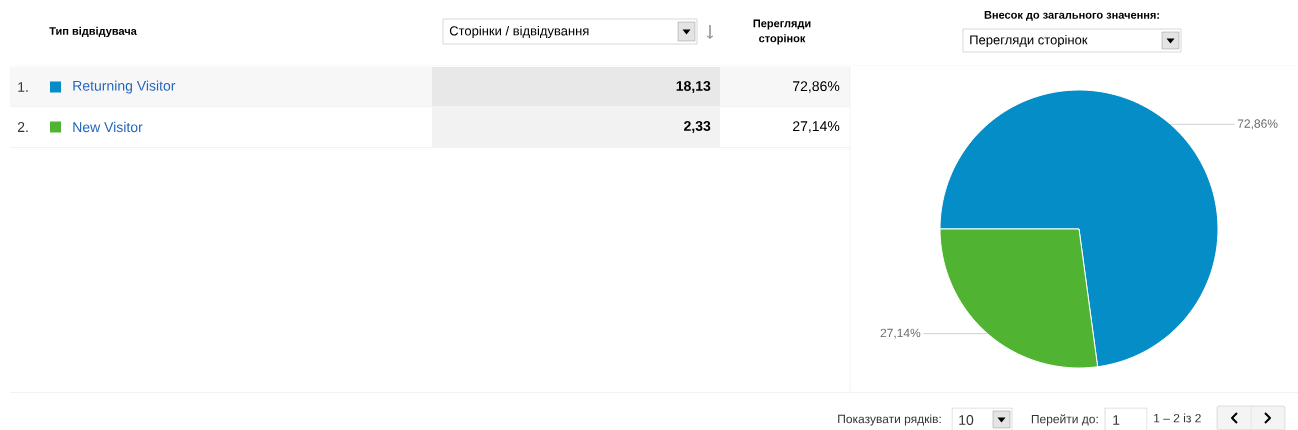 The image size is (1298, 430). Describe the element at coordinates (1257, 124) in the screenshot. I see `data-label: 72,86%` at that location.